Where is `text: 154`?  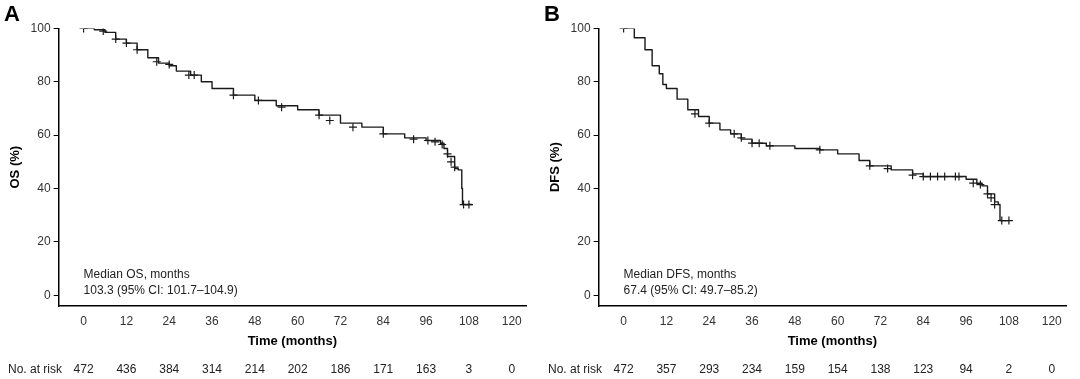 text: 154 is located at coordinates (837, 369).